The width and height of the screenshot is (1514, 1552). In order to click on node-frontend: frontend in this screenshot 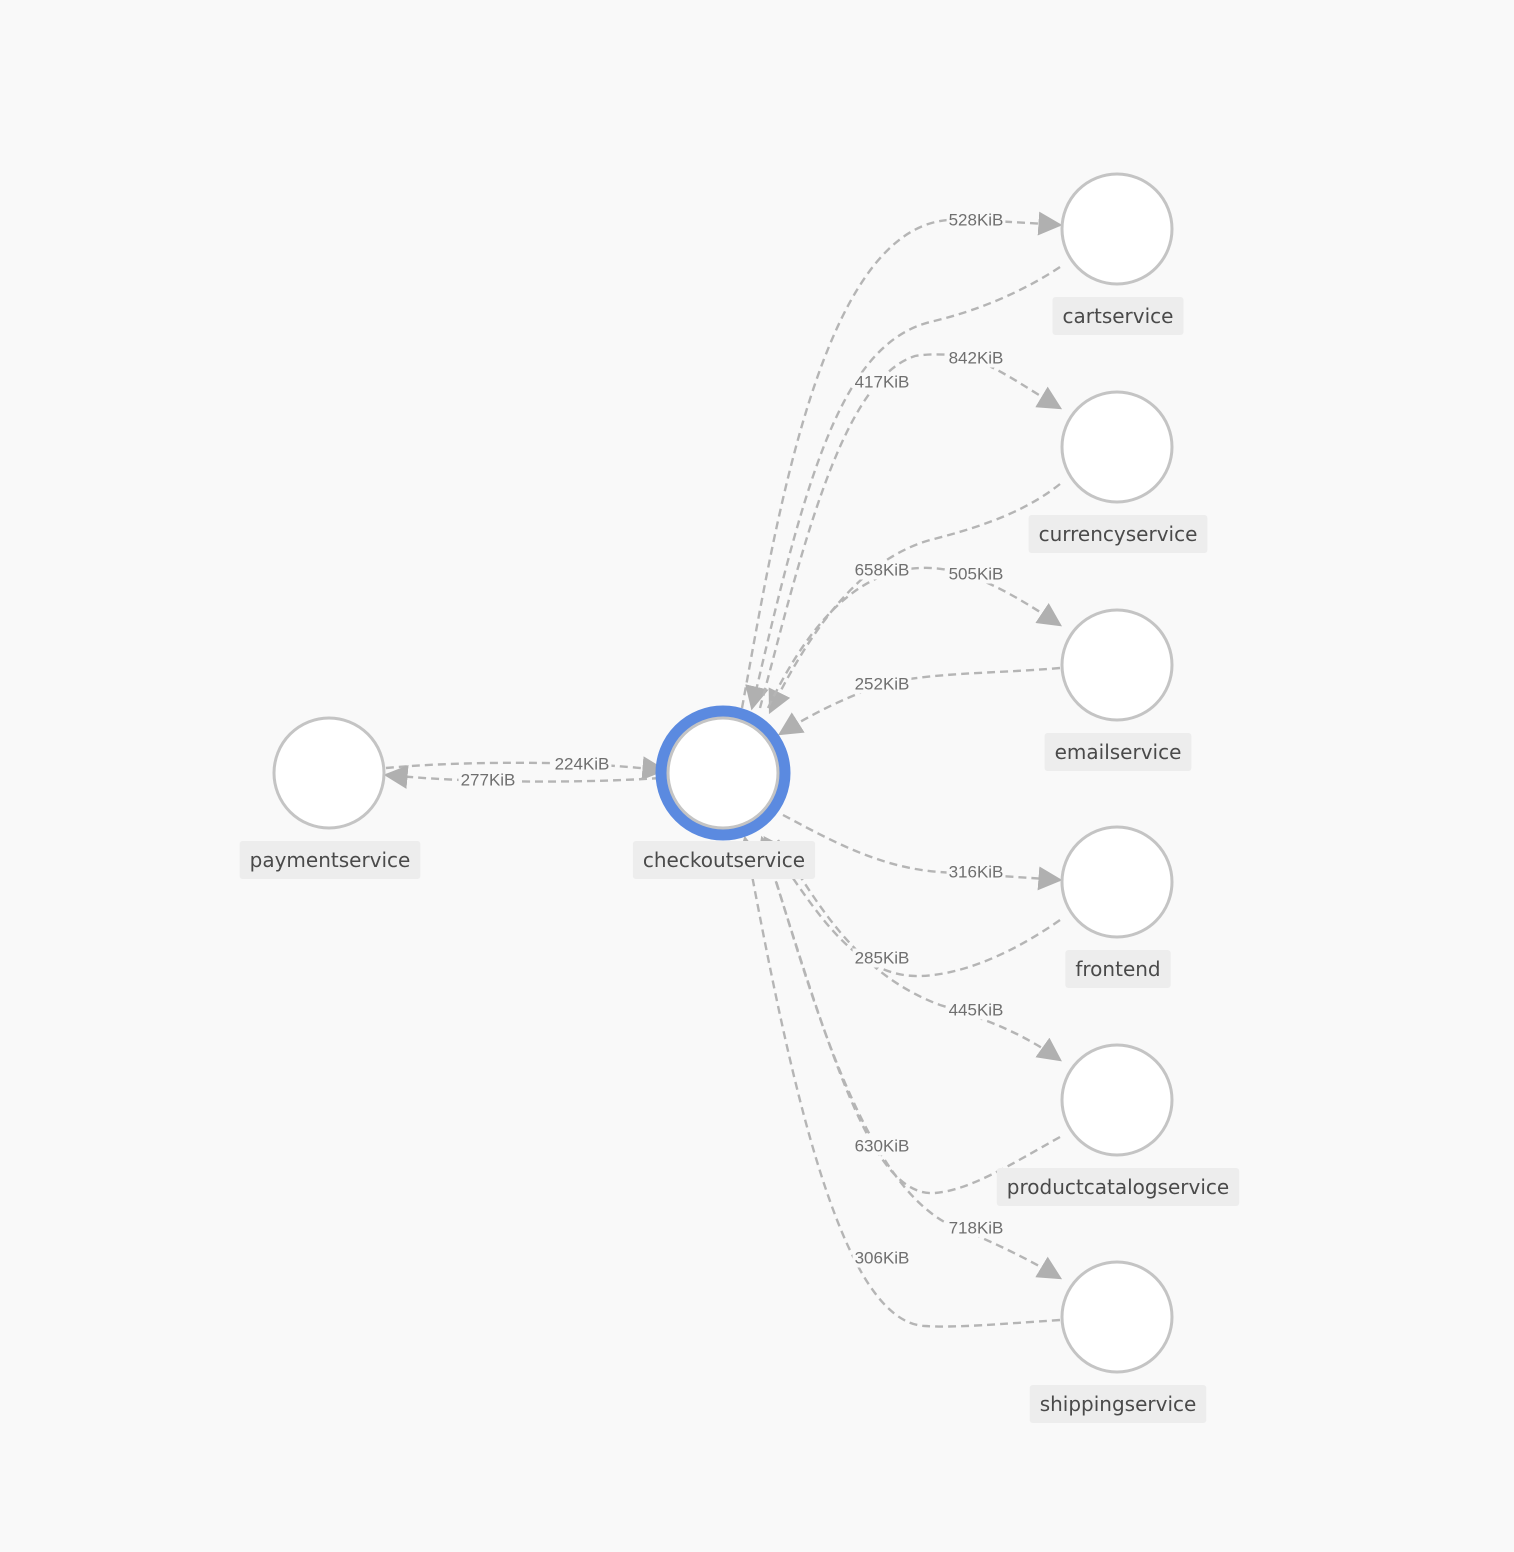, I will do `click(1117, 906)`.